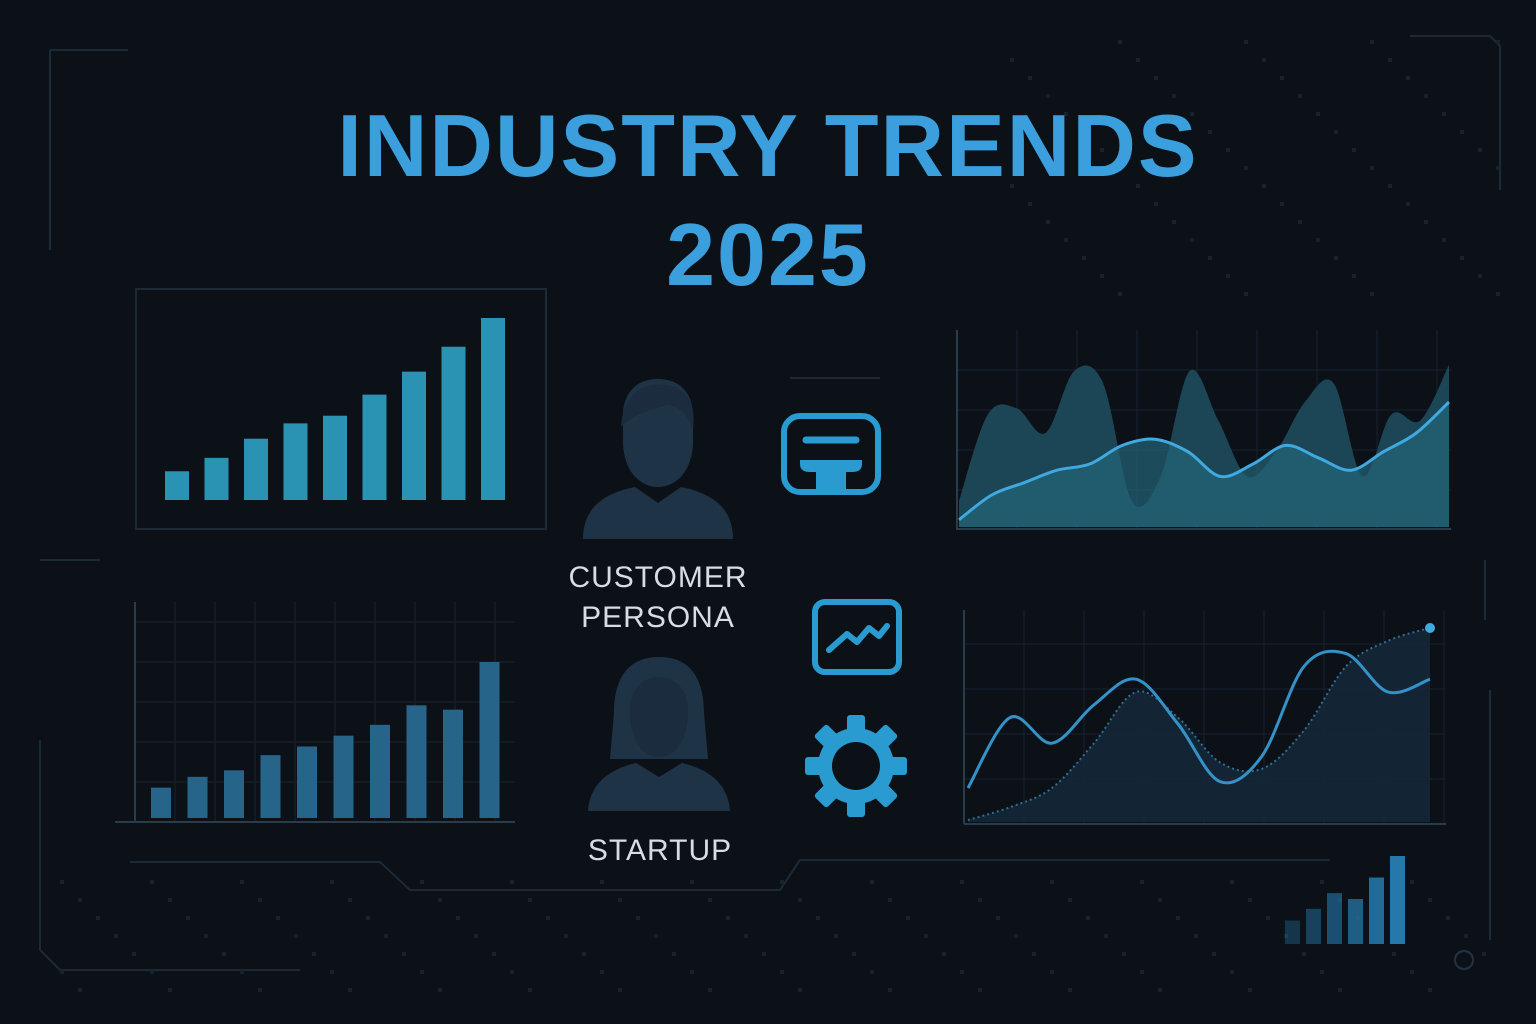 The image size is (1536, 1024). I want to click on line-end-point, so click(1430, 628).